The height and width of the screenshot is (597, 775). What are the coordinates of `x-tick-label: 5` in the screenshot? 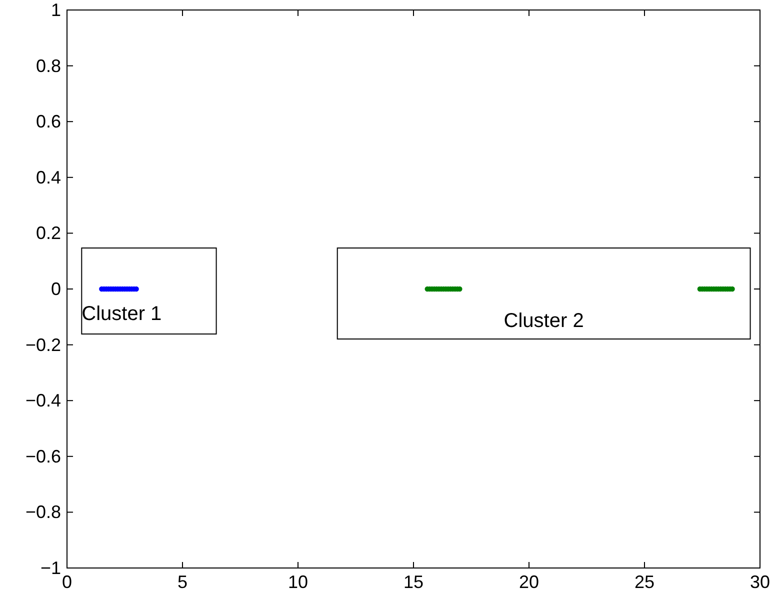 It's located at (182, 582).